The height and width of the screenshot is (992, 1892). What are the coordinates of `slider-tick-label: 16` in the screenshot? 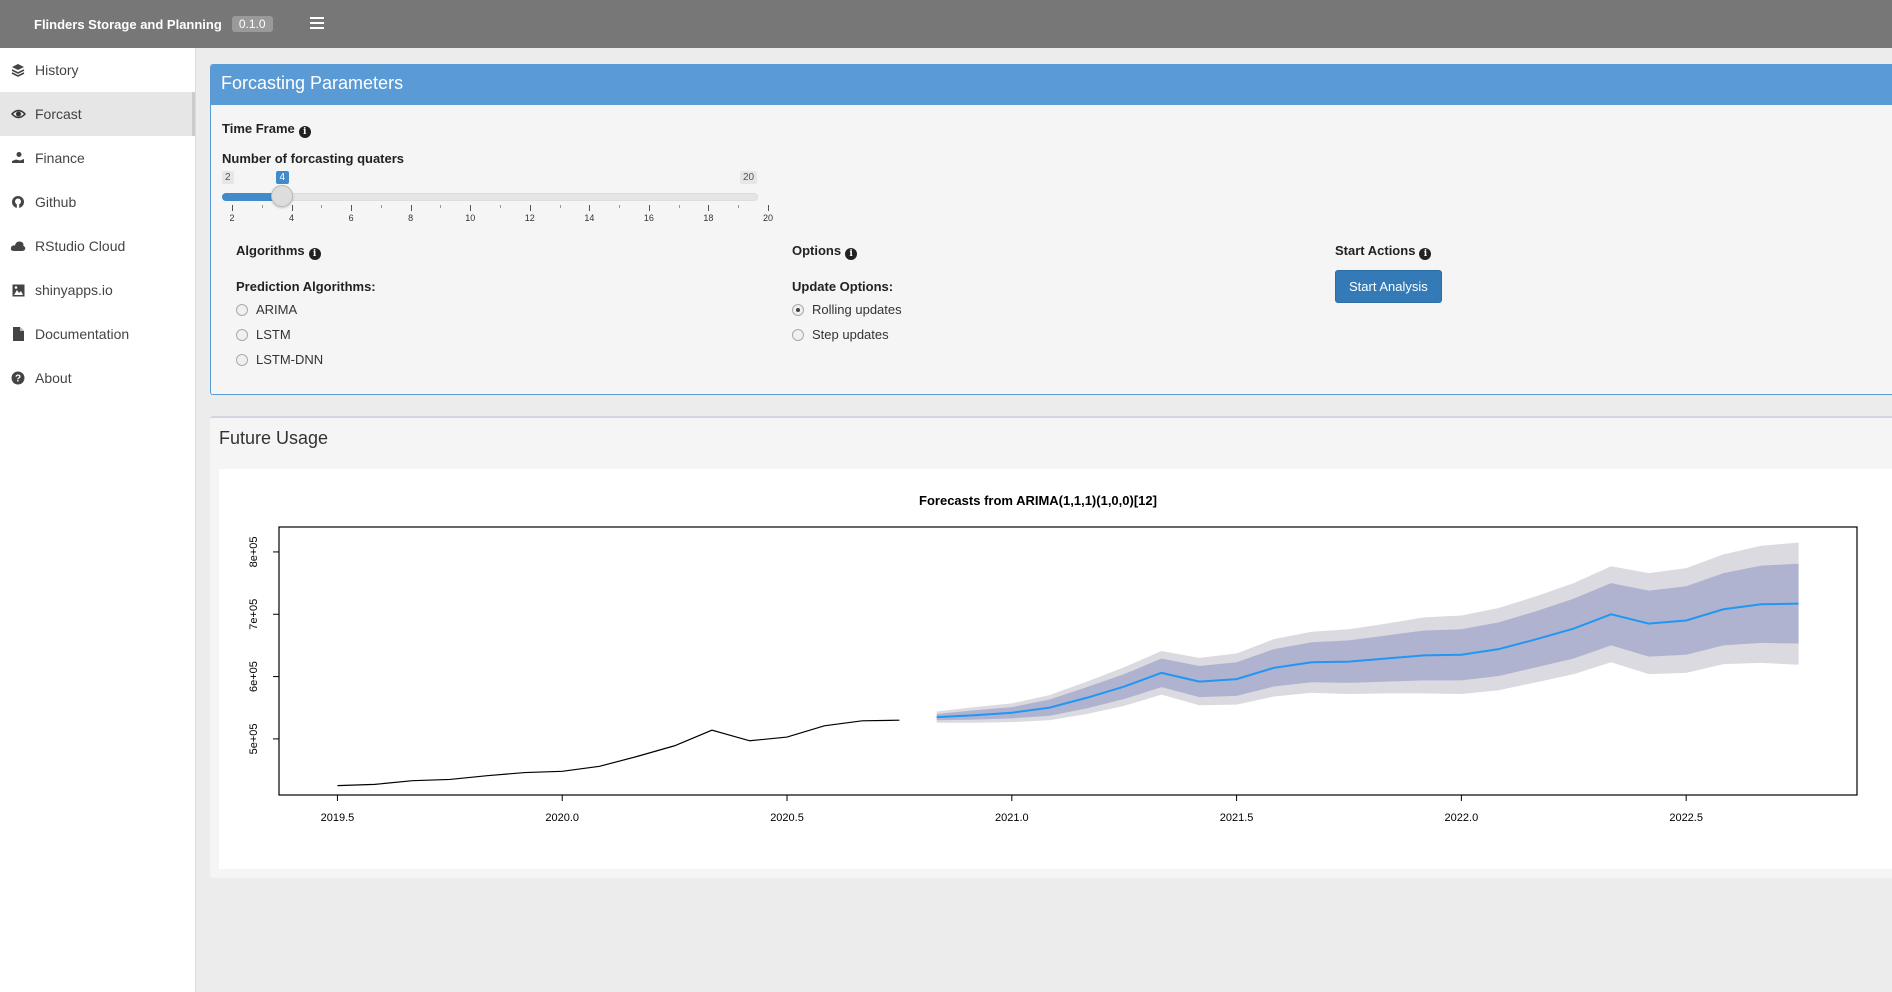 It's located at (648, 218).